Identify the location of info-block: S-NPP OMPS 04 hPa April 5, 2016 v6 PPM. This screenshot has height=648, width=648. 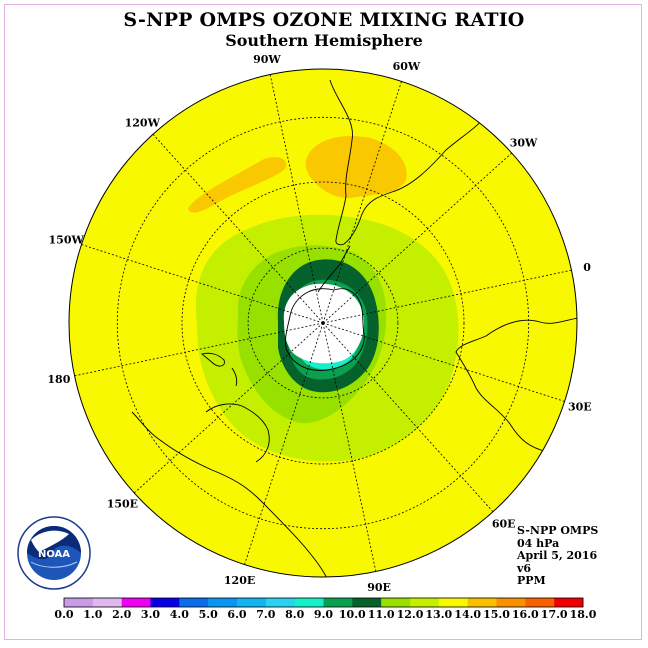
(558, 556).